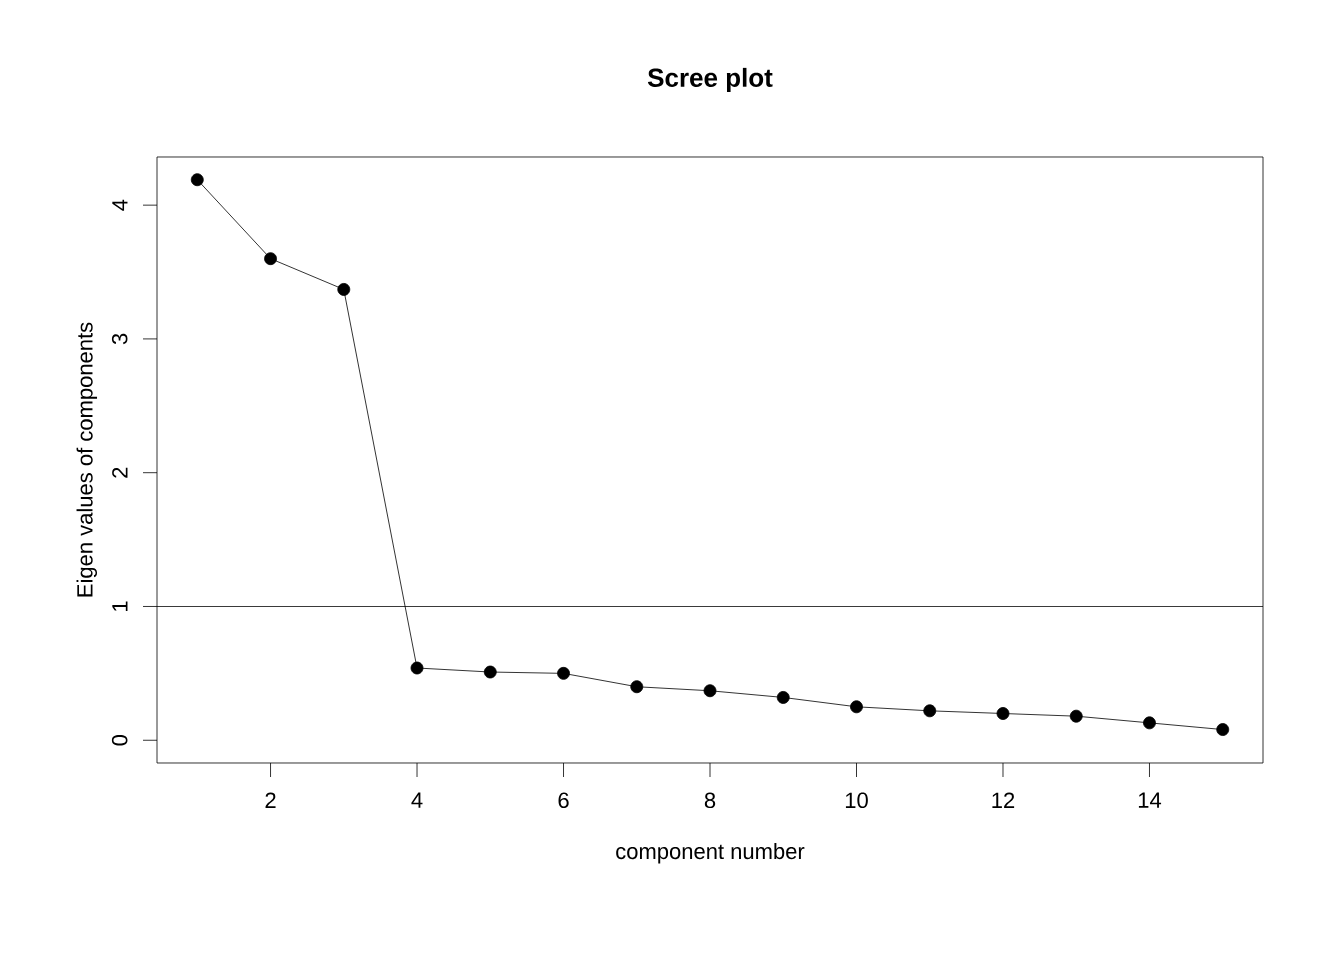 The image size is (1344, 960). Describe the element at coordinates (1003, 800) in the screenshot. I see `x-tick-label: 12` at that location.